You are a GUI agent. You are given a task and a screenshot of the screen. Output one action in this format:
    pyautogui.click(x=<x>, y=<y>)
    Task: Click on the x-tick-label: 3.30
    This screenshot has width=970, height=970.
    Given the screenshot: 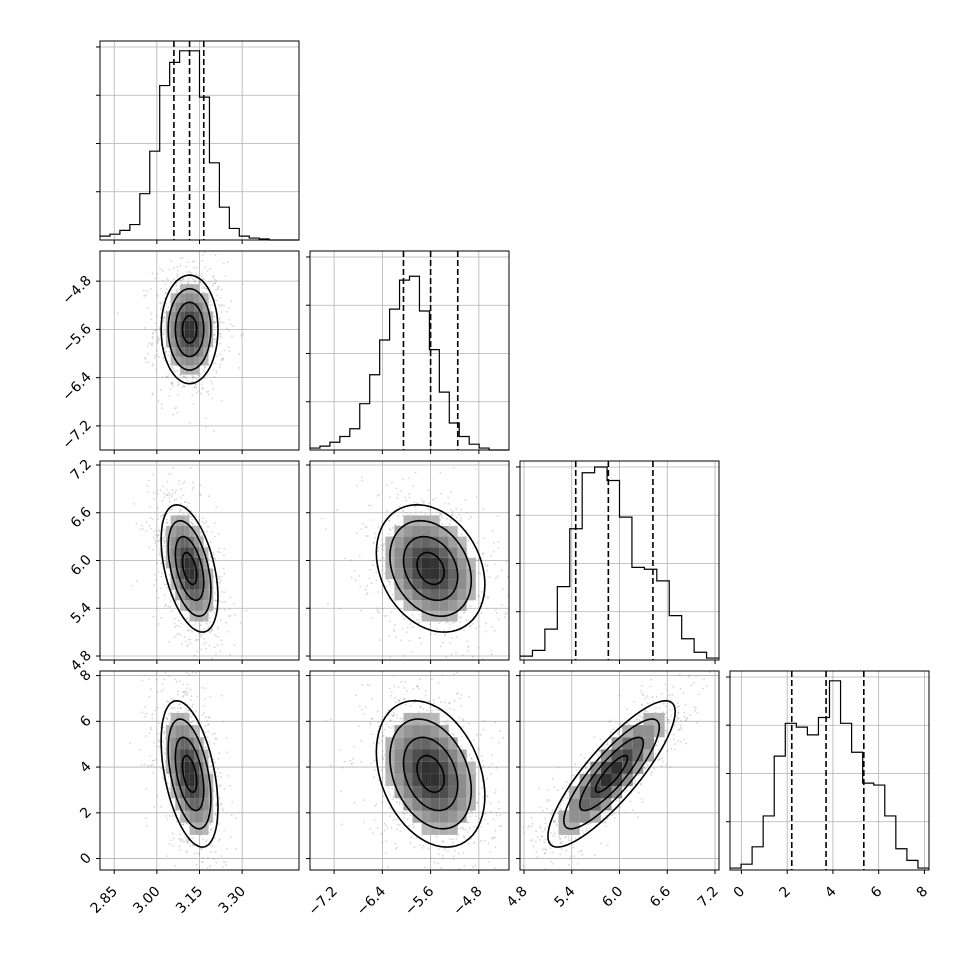 What is the action you would take?
    pyautogui.click(x=232, y=900)
    